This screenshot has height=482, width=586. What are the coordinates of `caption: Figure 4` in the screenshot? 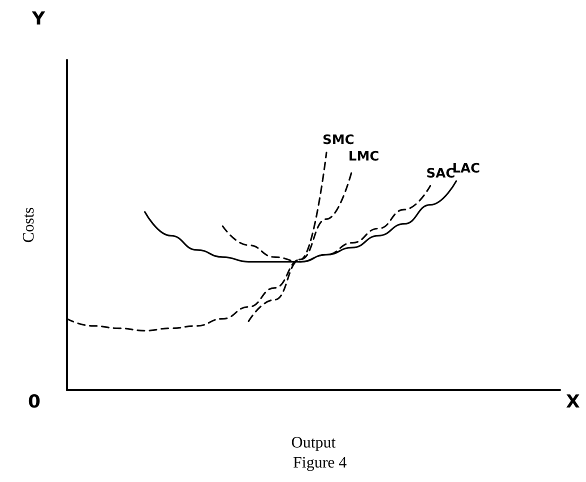 It's located at (319, 463).